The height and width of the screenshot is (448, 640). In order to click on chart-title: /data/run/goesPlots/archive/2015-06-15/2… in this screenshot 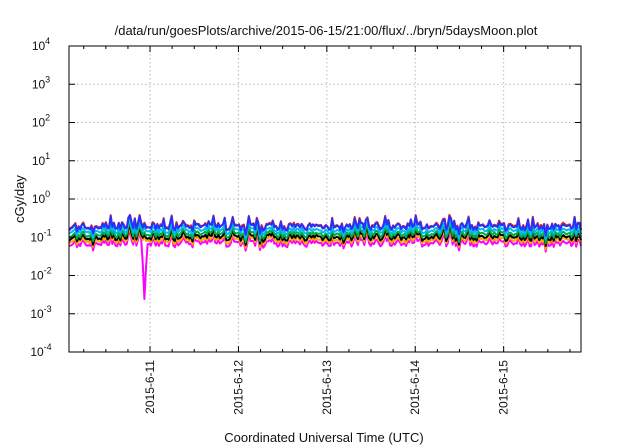, I will do `click(326, 30)`.